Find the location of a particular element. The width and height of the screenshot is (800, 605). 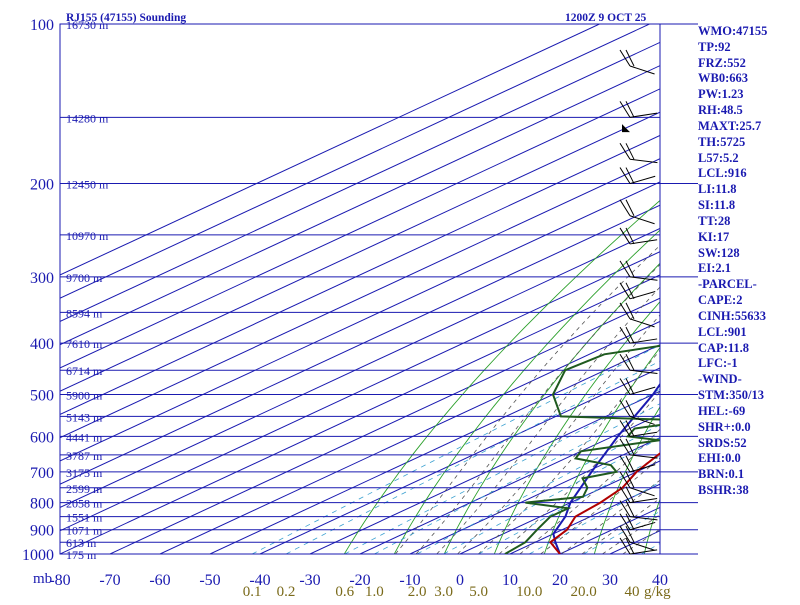

temperature-tick-label: 40 is located at coordinates (660, 580).